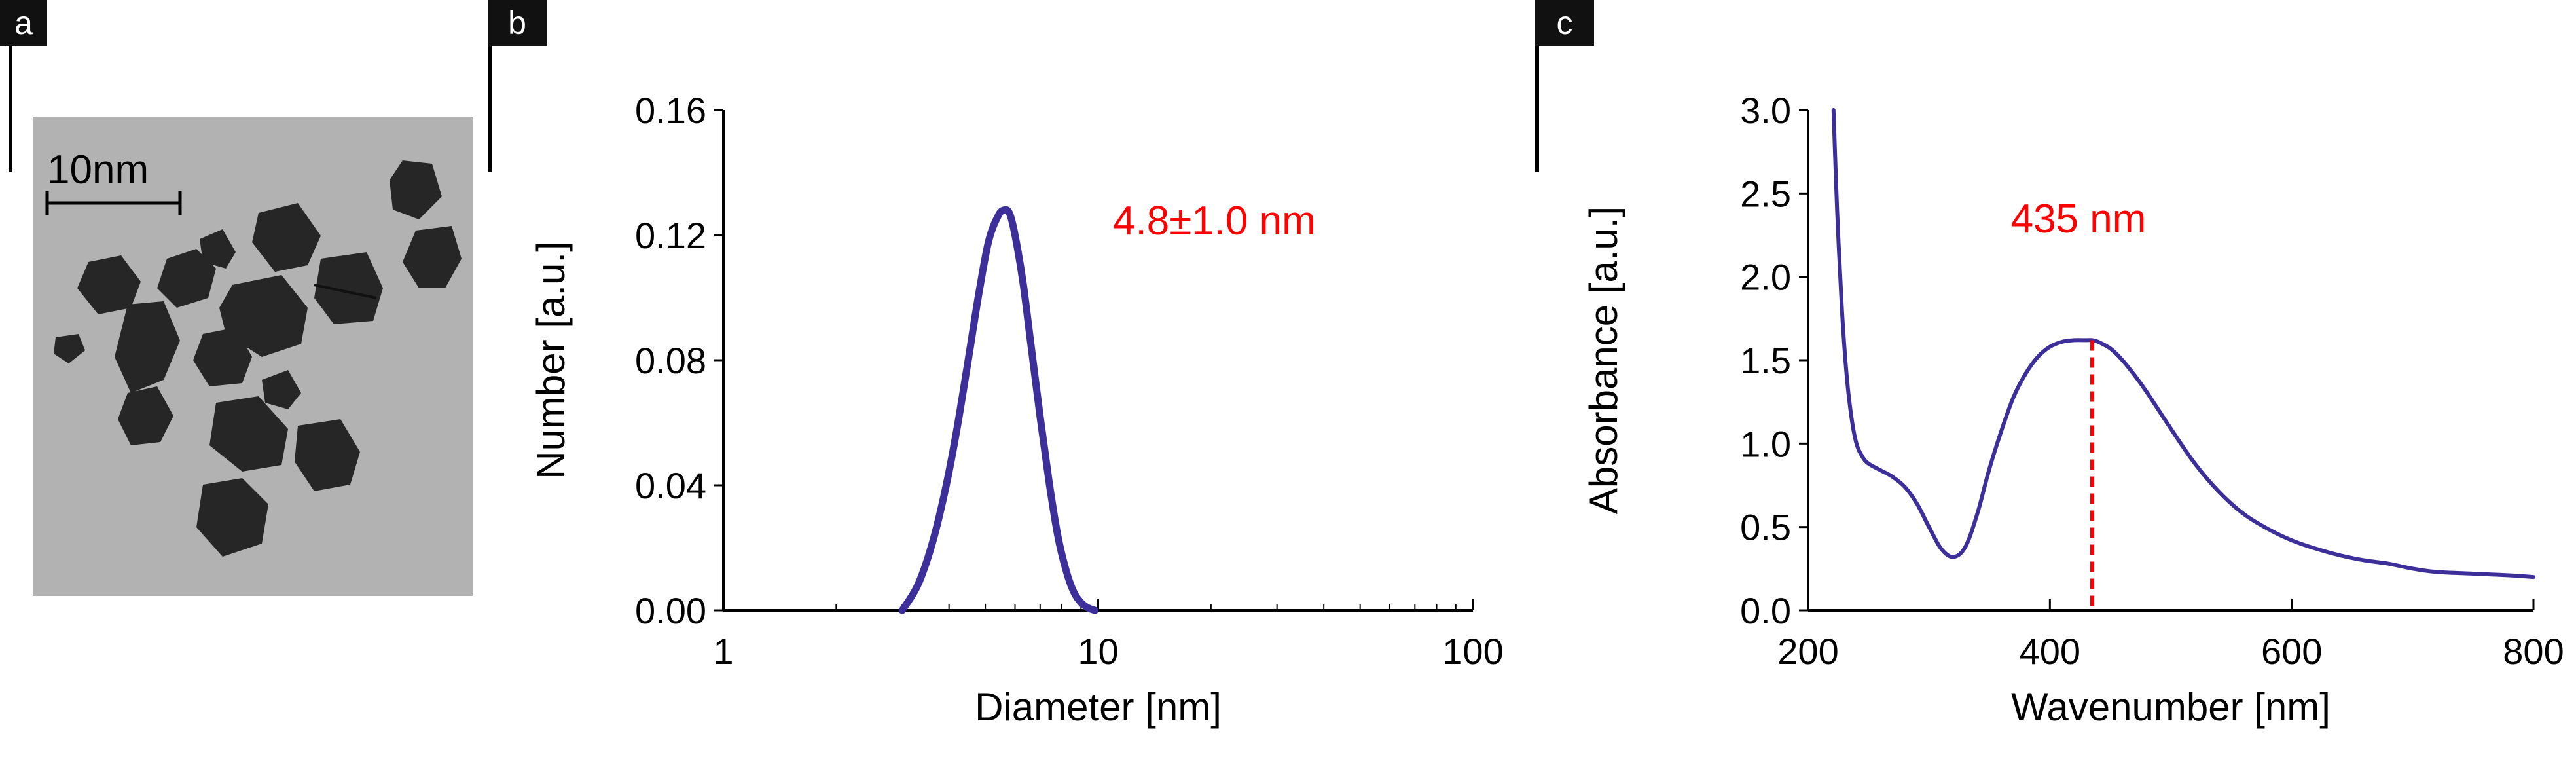 This screenshot has height=780, width=2576. Describe the element at coordinates (551, 360) in the screenshot. I see `chart-b-y-axis-label: Number [a.u.]` at that location.